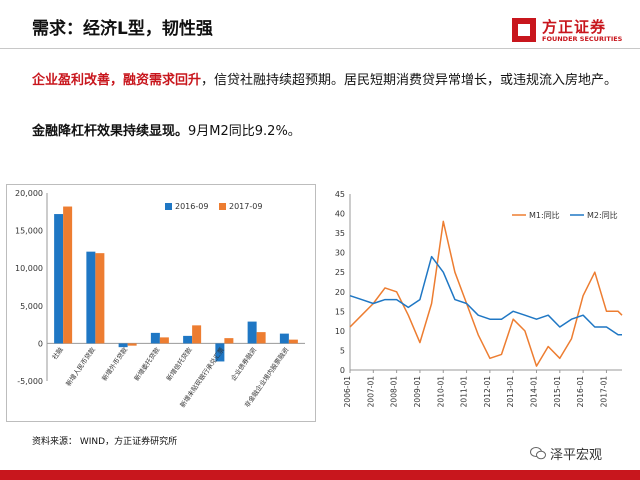 The image size is (640, 480). What do you see at coordinates (544, 215) in the screenshot?
I see `line-legend-label: M1:同比` at bounding box center [544, 215].